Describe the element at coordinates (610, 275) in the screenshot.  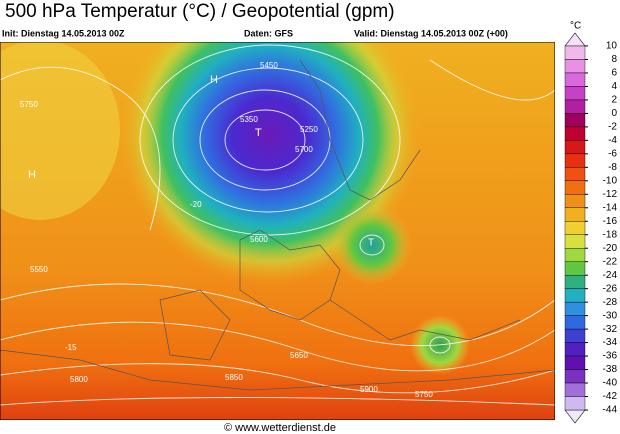
I see `colorbar-label: -24` at that location.